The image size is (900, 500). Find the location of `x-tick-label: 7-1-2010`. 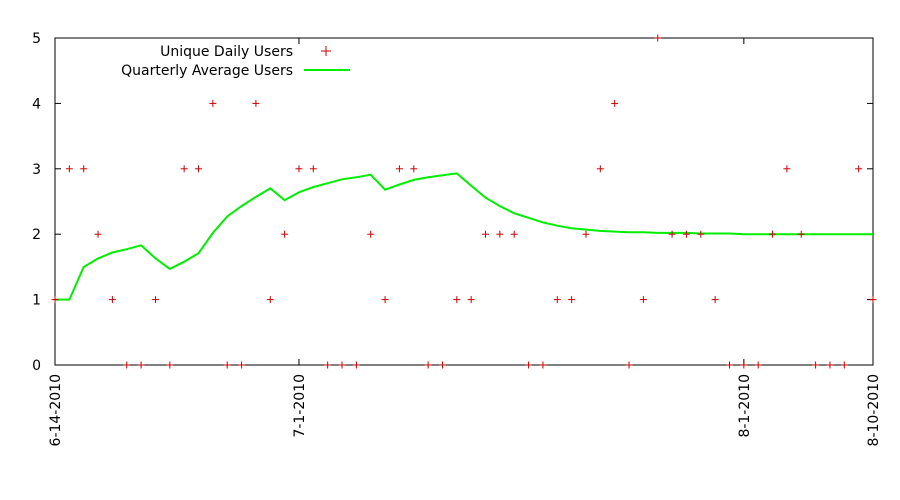

x-tick-label: 7-1-2010 is located at coordinates (300, 406).